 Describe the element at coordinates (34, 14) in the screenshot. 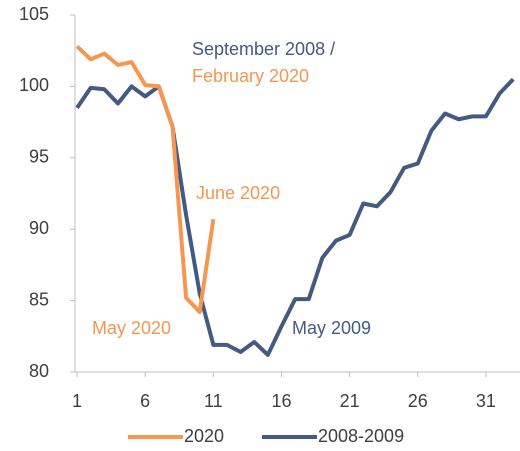

I see `y-tick-label: 105` at that location.